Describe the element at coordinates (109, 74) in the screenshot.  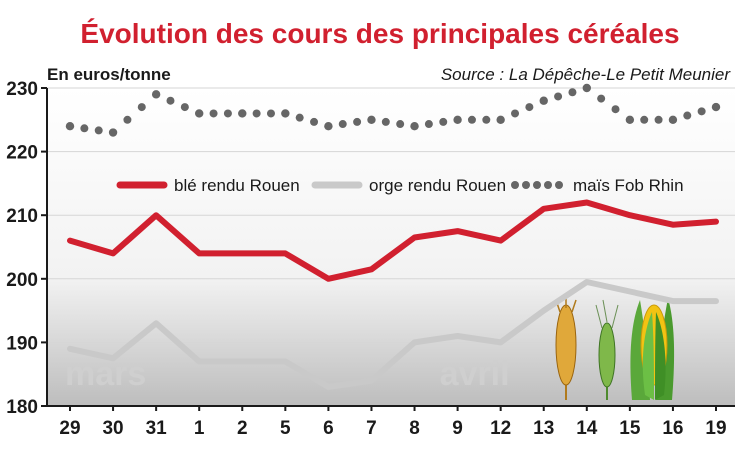
I see `y-axis-label: En euros/tonne` at that location.